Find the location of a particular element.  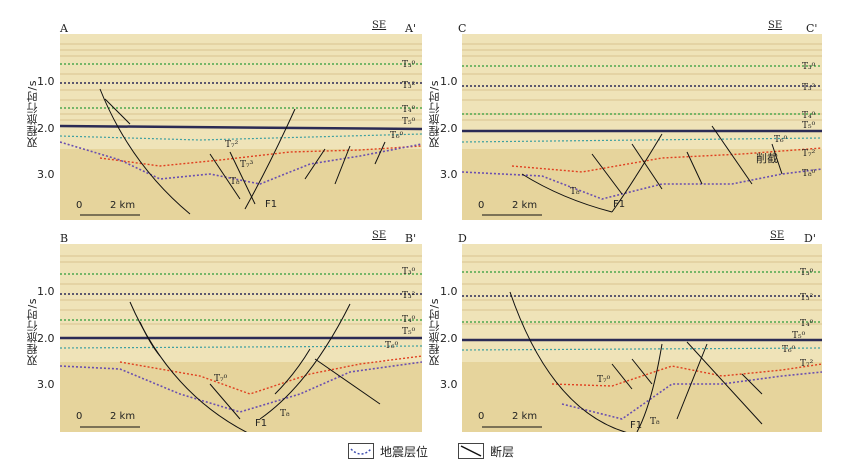

panel-b-horizon-label-t32: T₃² is located at coordinates (409, 296).